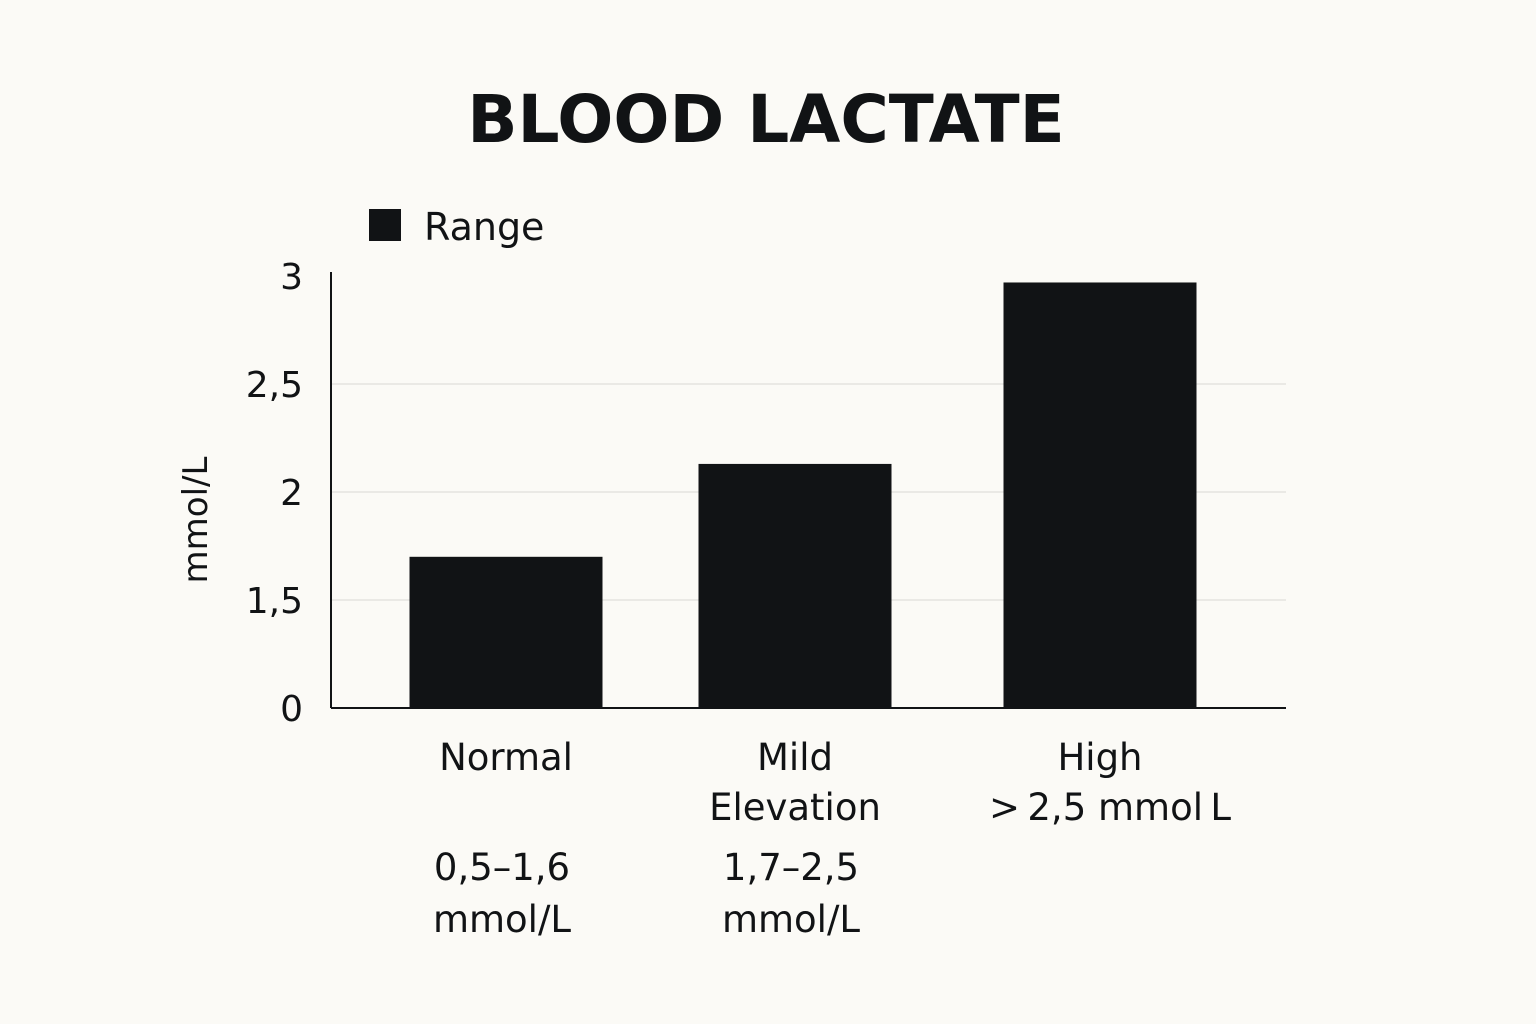 The image size is (1536, 1024). What do you see at coordinates (791, 867) in the screenshot?
I see `category-range-label: 1,7–2,5` at bounding box center [791, 867].